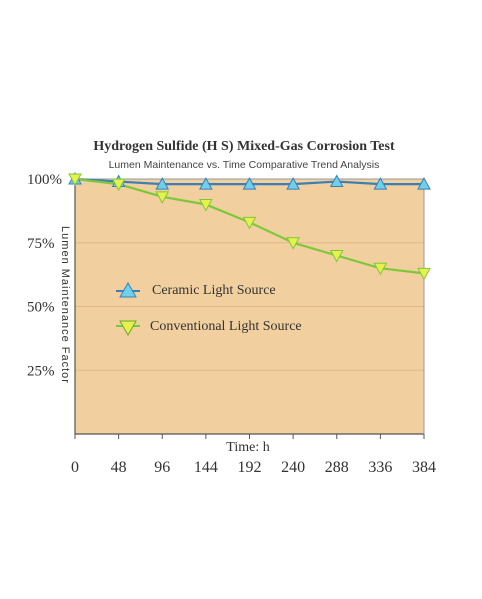 The image size is (482, 599). I want to click on legend-label-conventional: Conventional Light Source, so click(226, 326).